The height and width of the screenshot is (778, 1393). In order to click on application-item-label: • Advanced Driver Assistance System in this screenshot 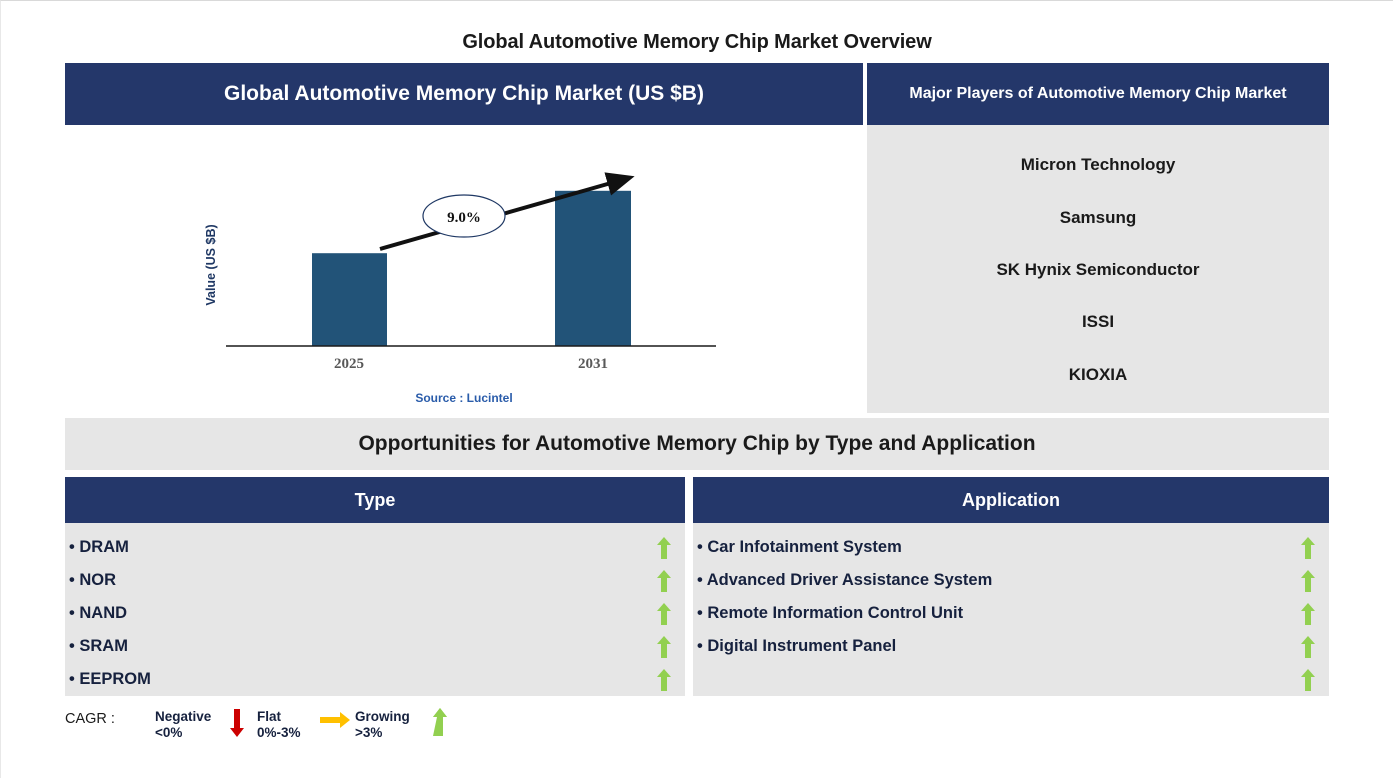, I will do `click(845, 580)`.